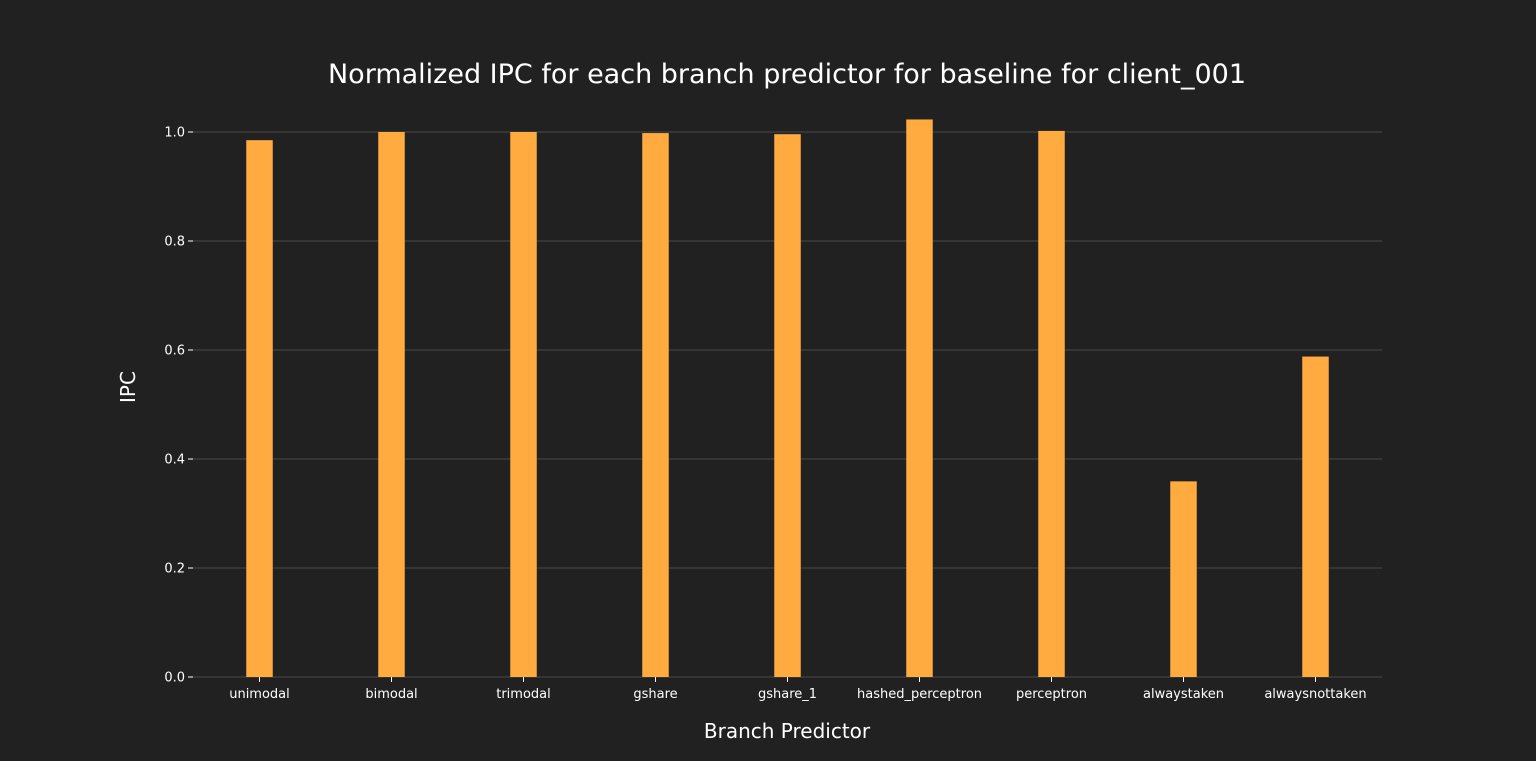 The image size is (1536, 761). Describe the element at coordinates (391, 404) in the screenshot. I see `bar-bimodal` at that location.